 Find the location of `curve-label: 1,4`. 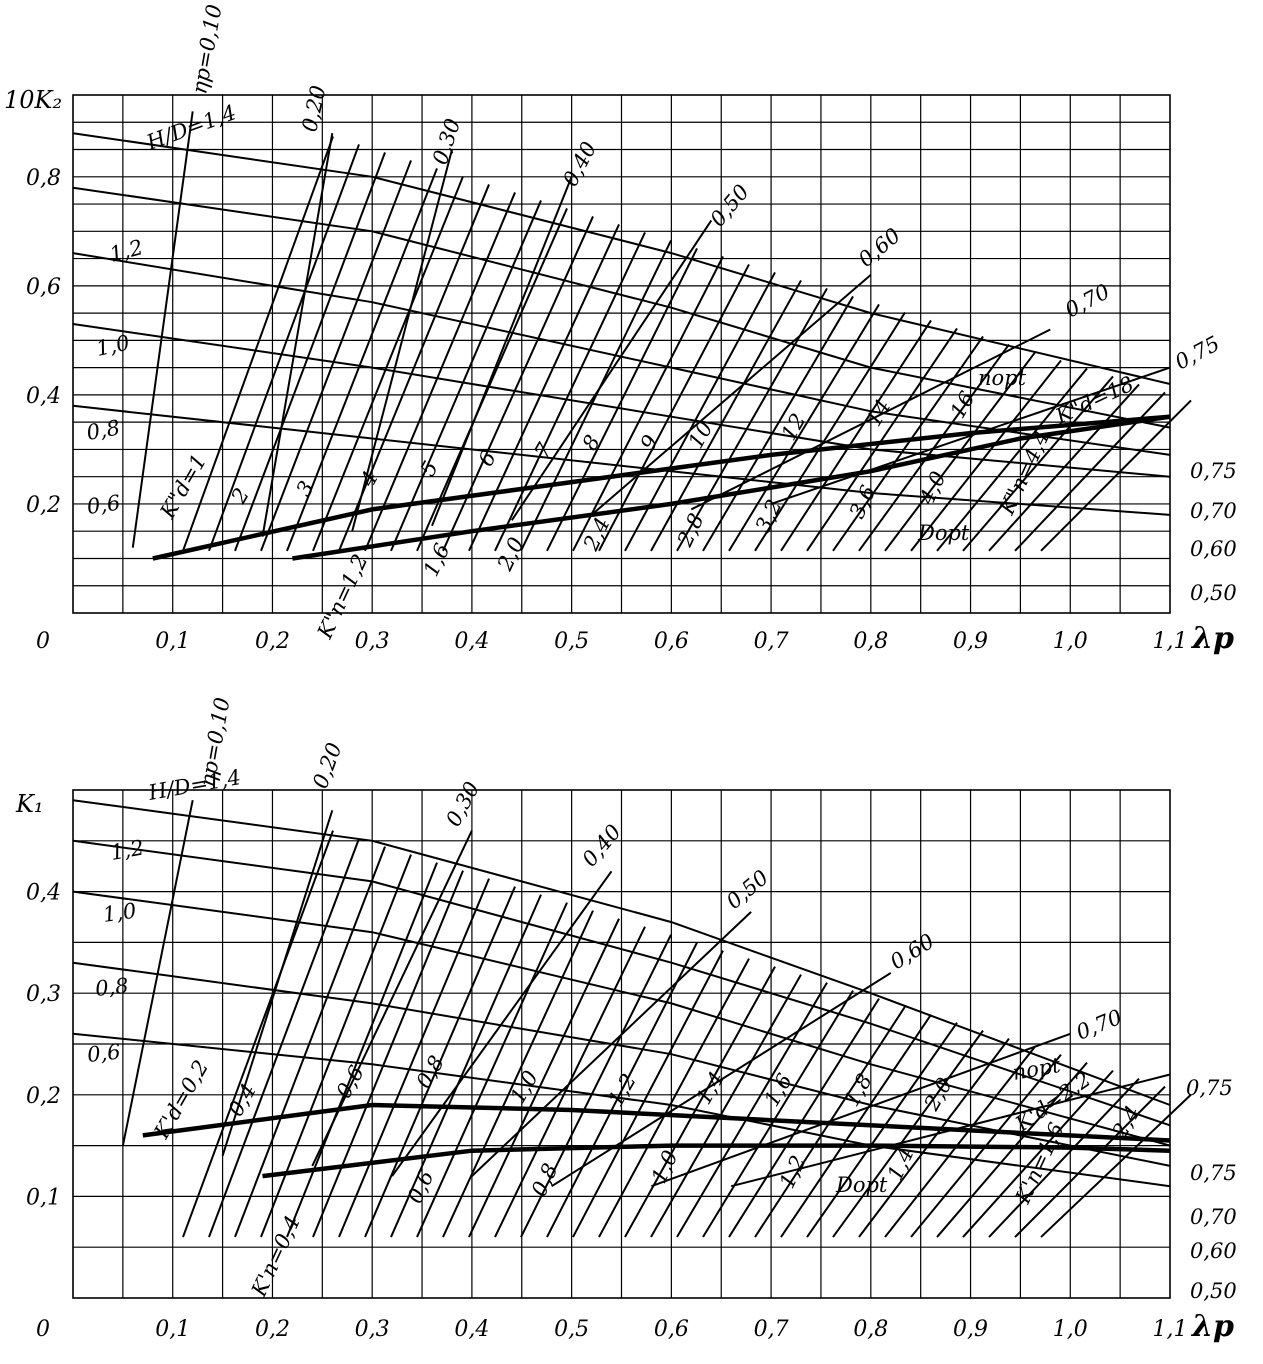

curve-label: 1,4 is located at coordinates (901, 1164).